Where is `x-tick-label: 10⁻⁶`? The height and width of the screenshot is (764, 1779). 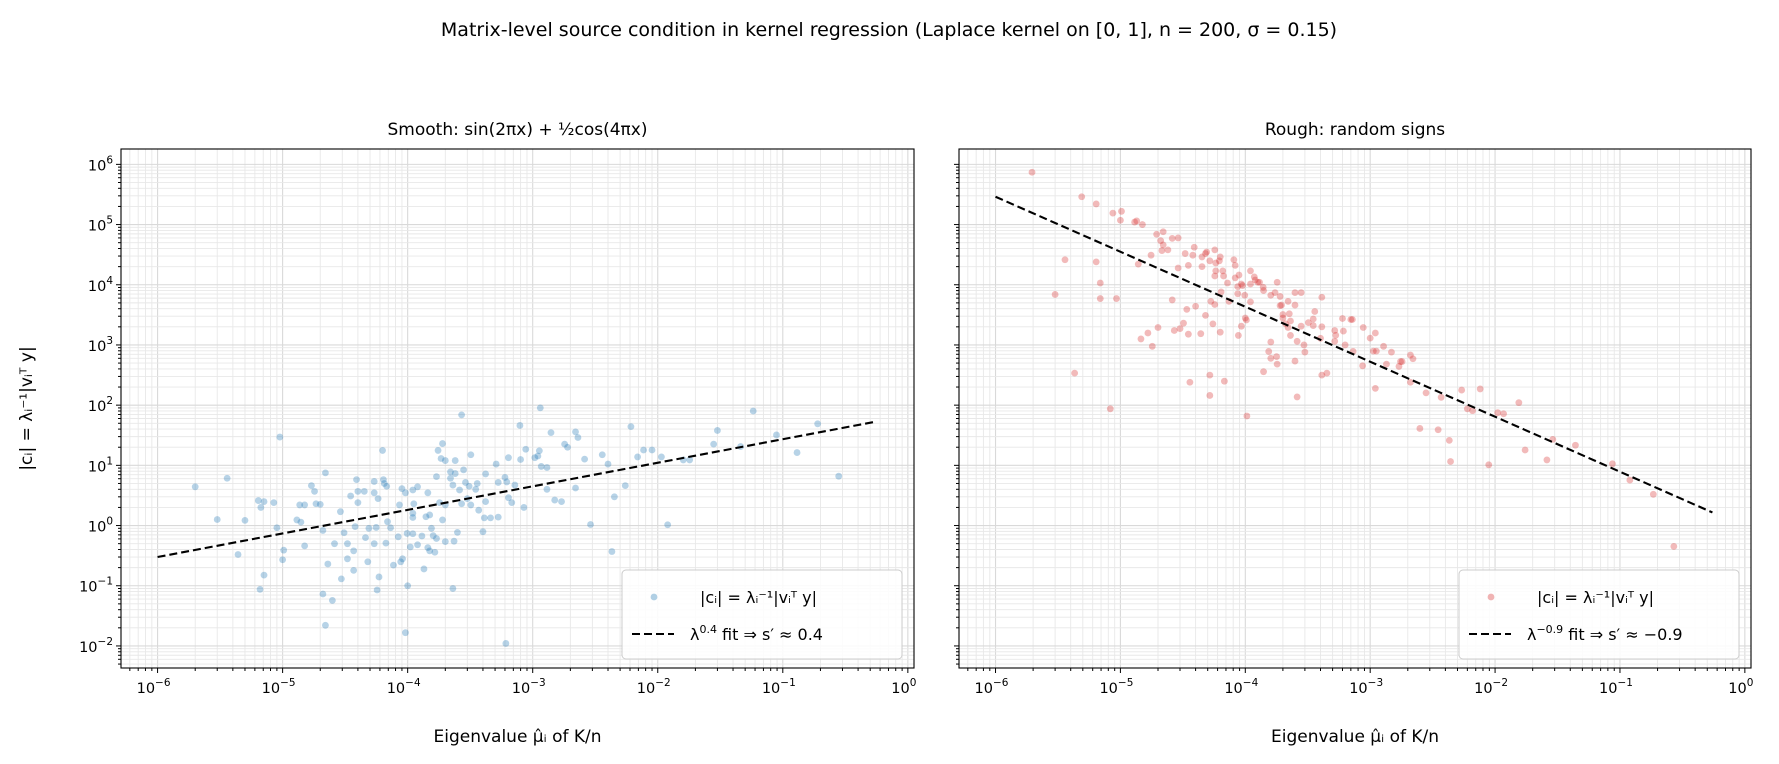
x-tick-label: 10⁻⁶ is located at coordinates (154, 687).